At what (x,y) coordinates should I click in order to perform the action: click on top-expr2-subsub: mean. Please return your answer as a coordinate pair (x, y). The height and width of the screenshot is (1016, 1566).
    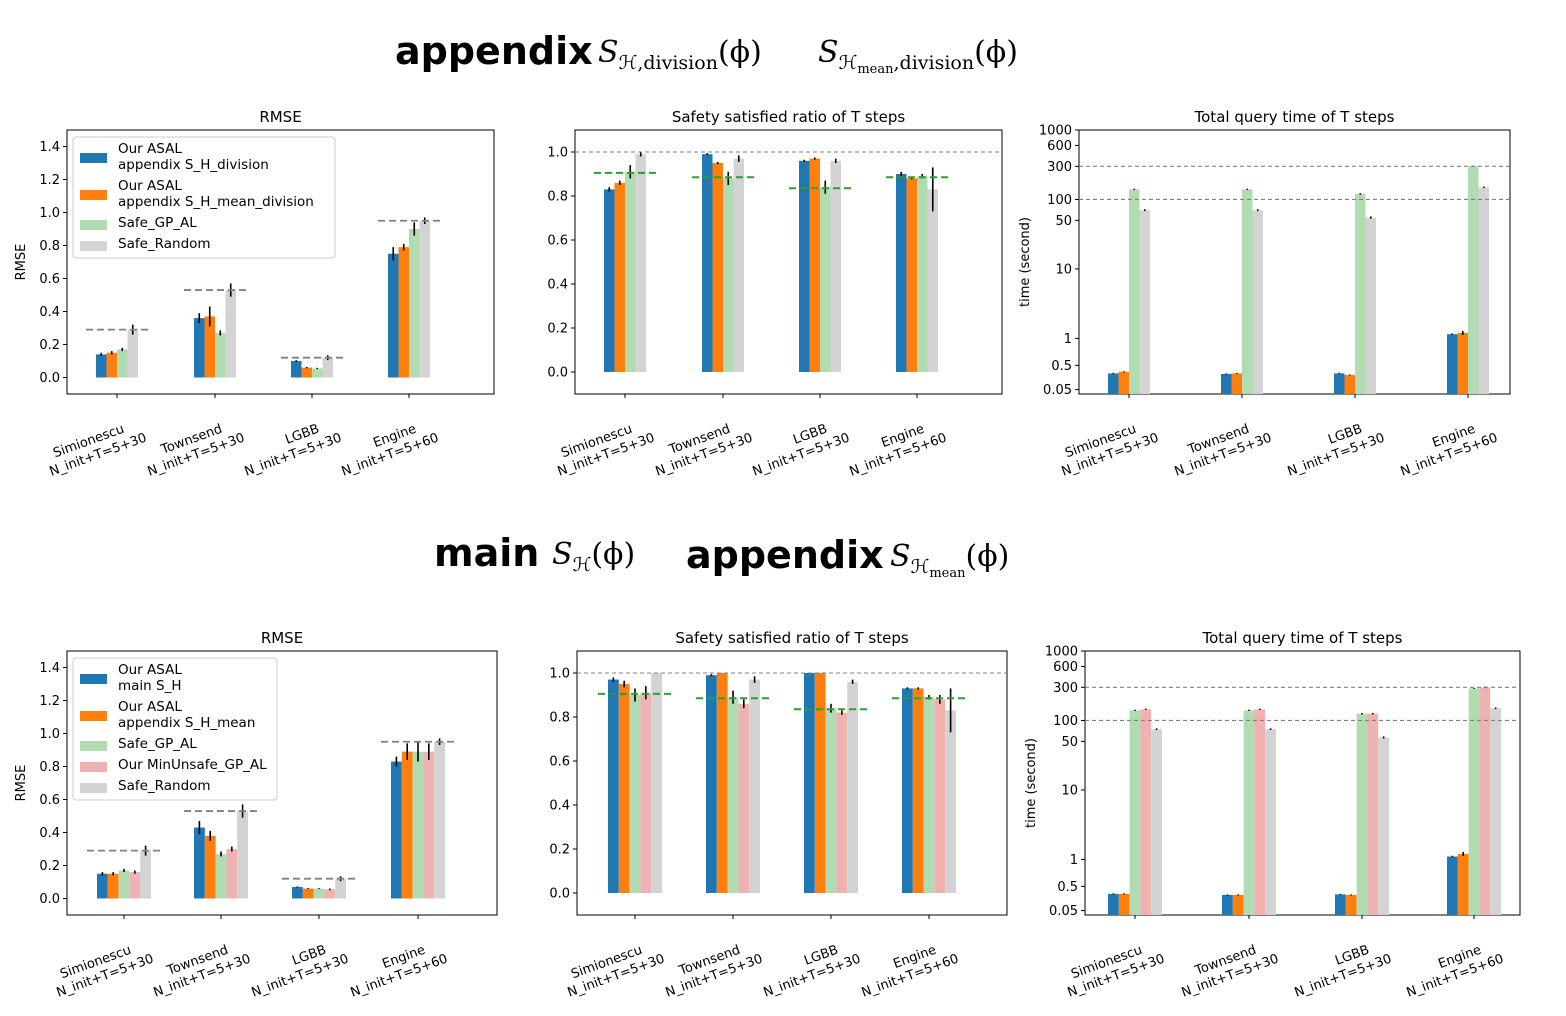
    Looking at the image, I should click on (875, 69).